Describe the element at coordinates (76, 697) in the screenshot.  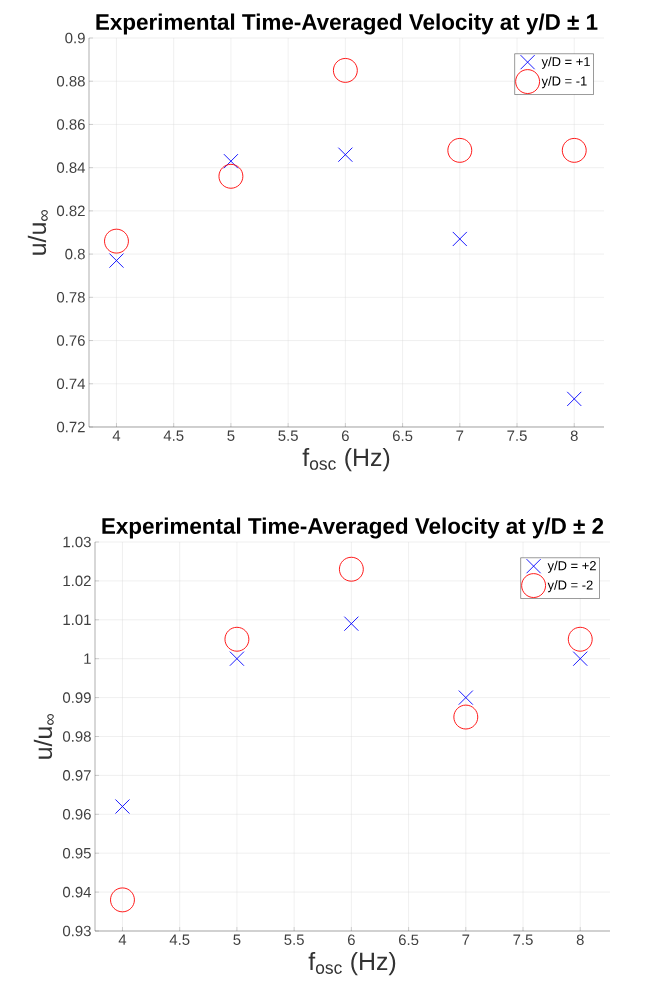
I see `y-tick-label: 0.99` at that location.